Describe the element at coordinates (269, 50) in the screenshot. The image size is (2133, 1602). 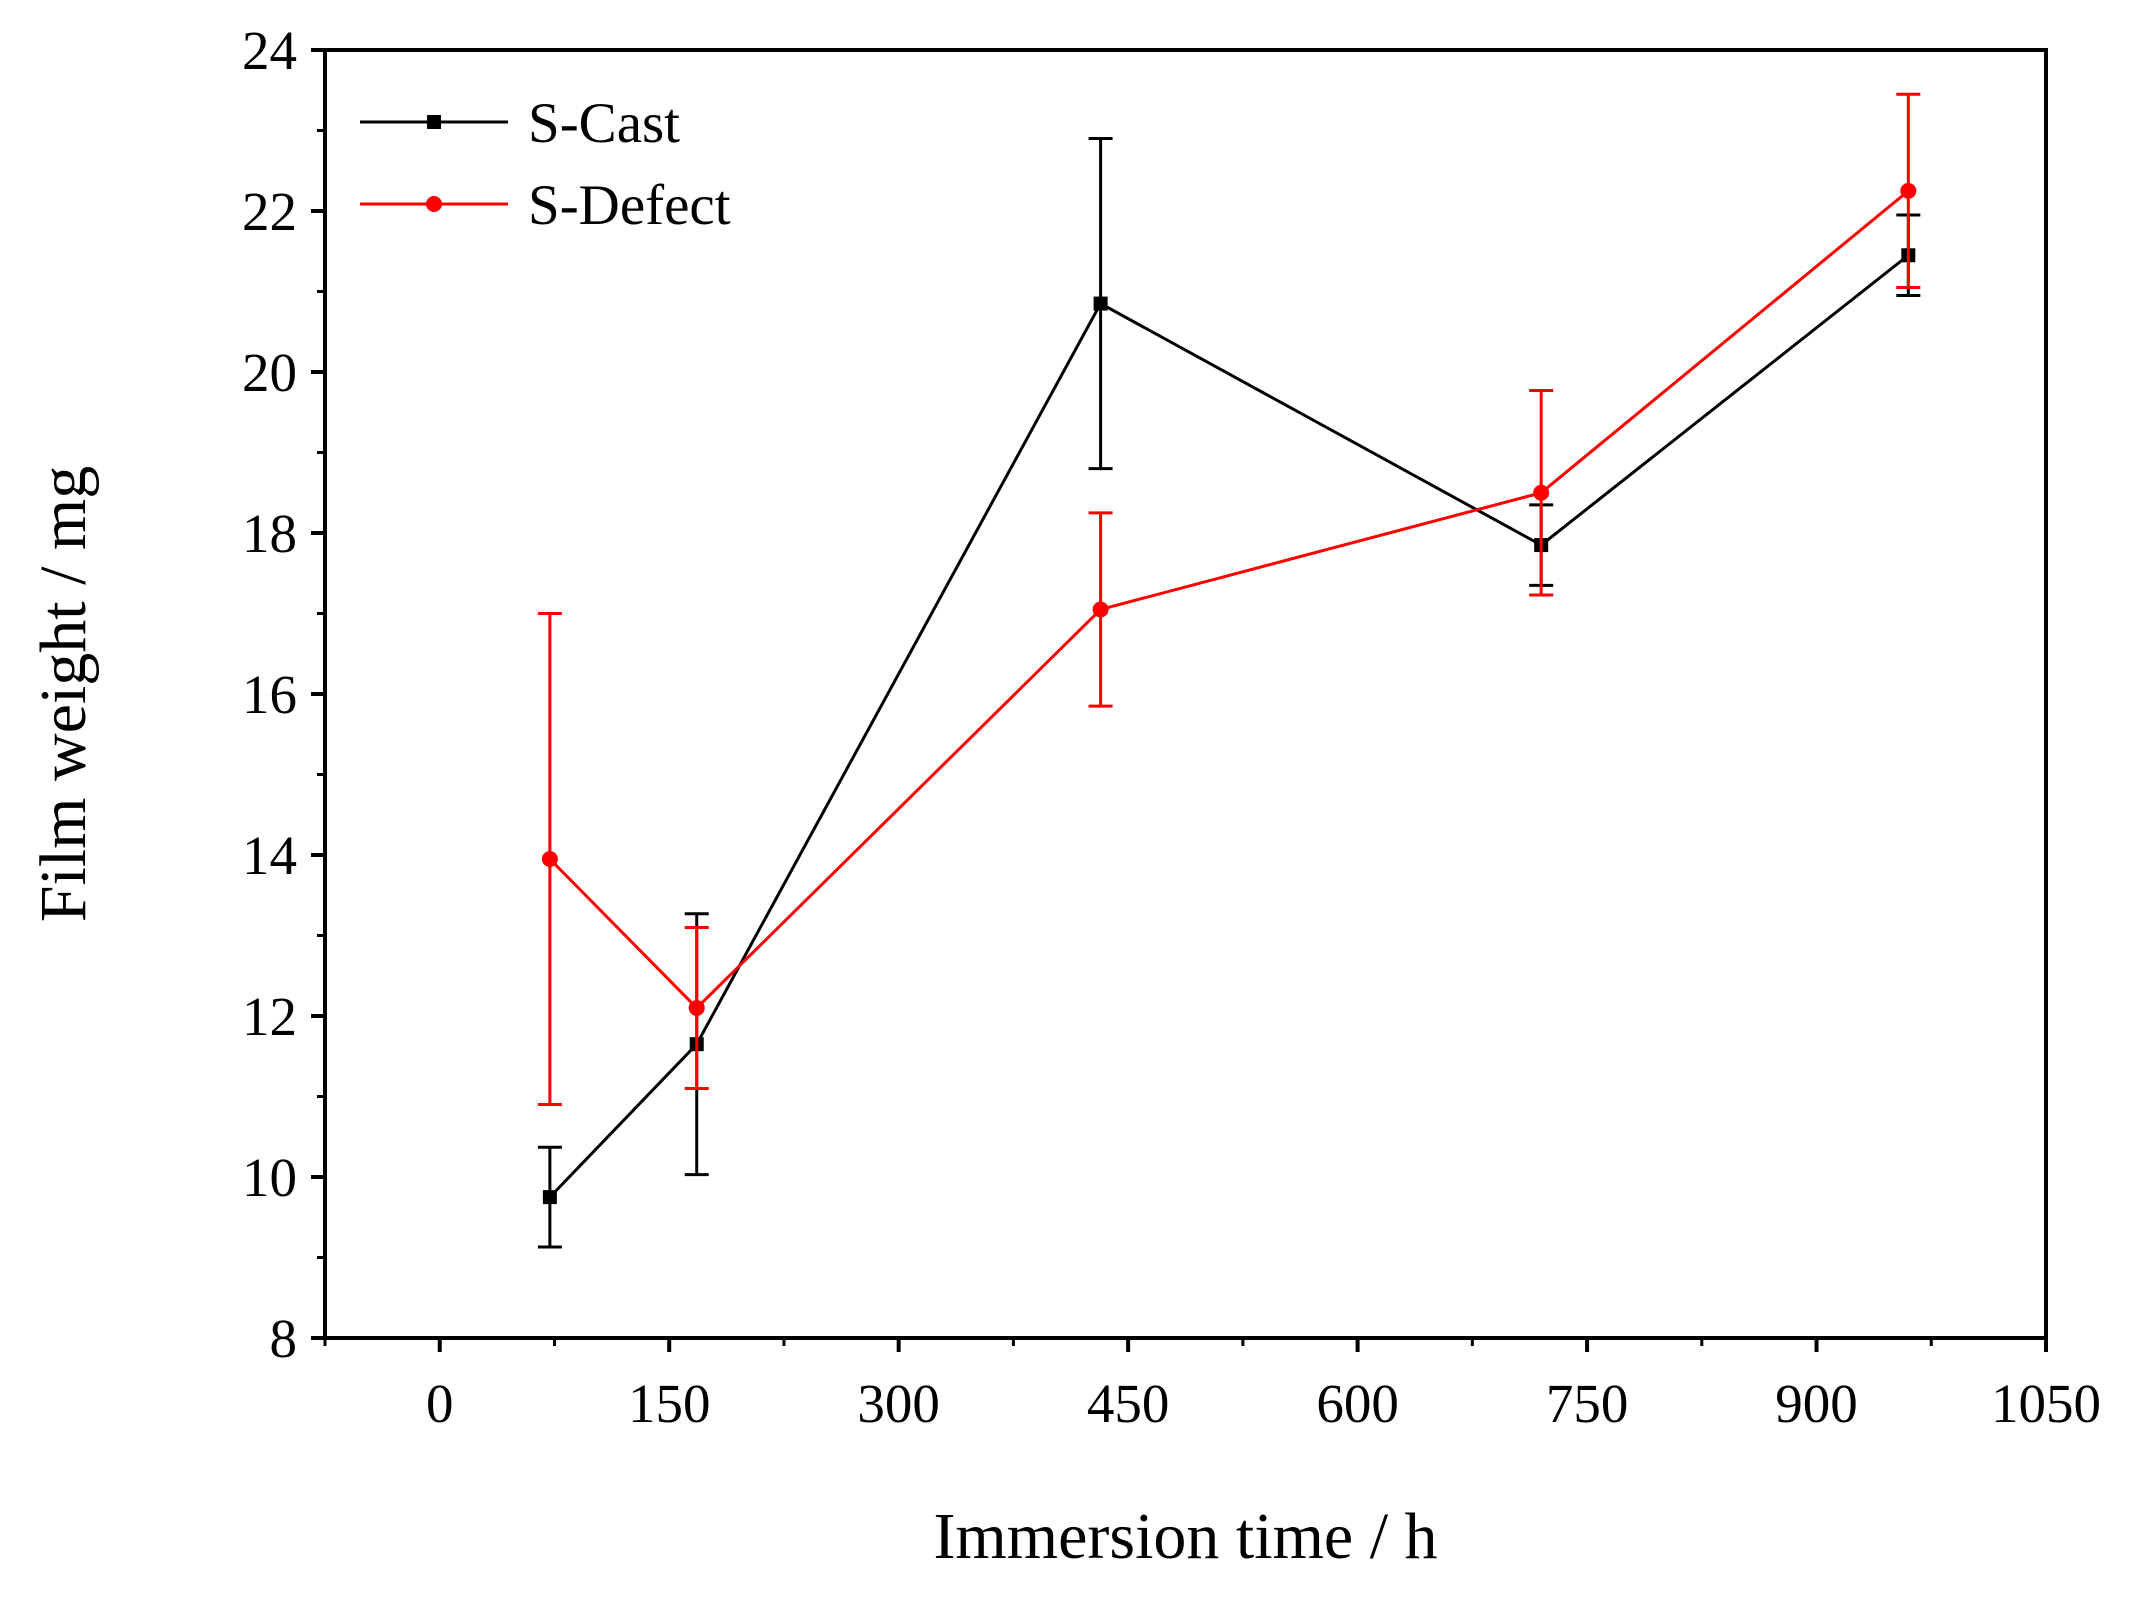
I see `y-tick-label: 24` at that location.